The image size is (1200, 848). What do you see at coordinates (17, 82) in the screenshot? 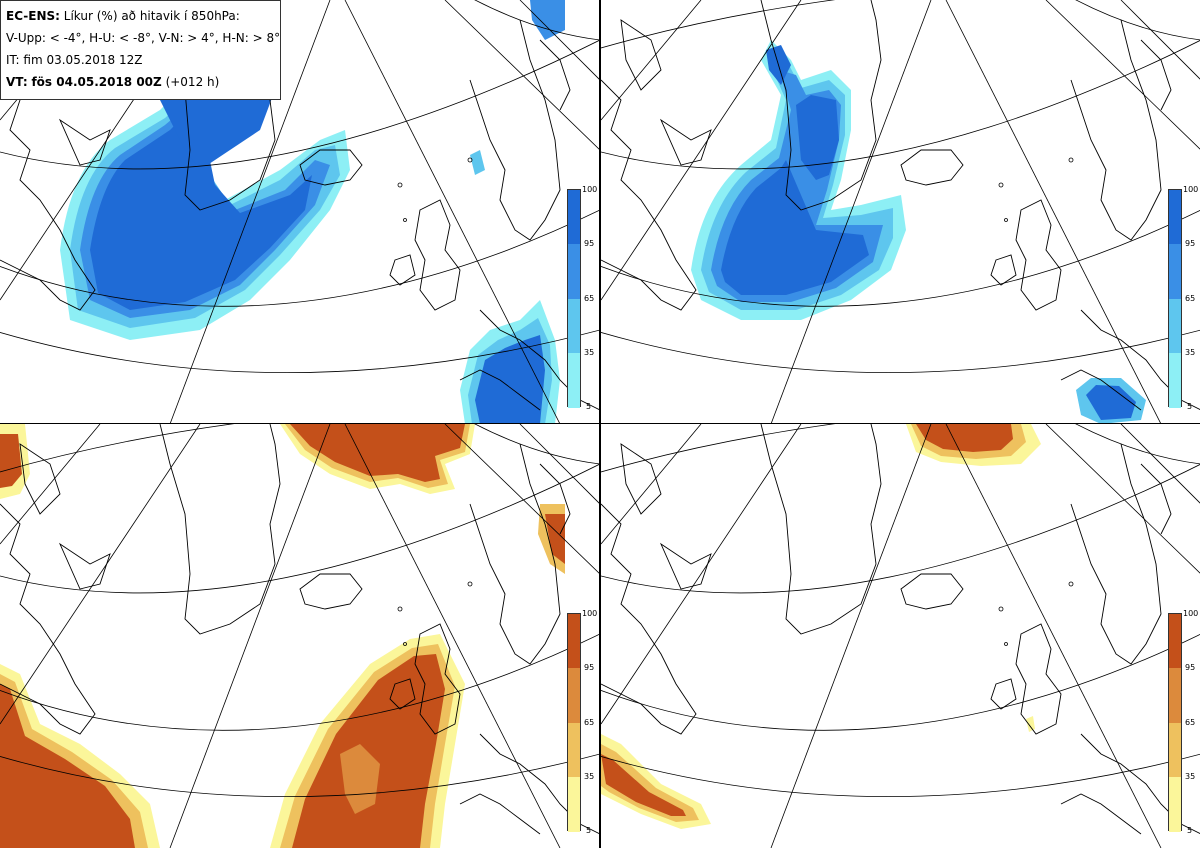
I see `valid-time-prefix: VT:` at bounding box center [17, 82].